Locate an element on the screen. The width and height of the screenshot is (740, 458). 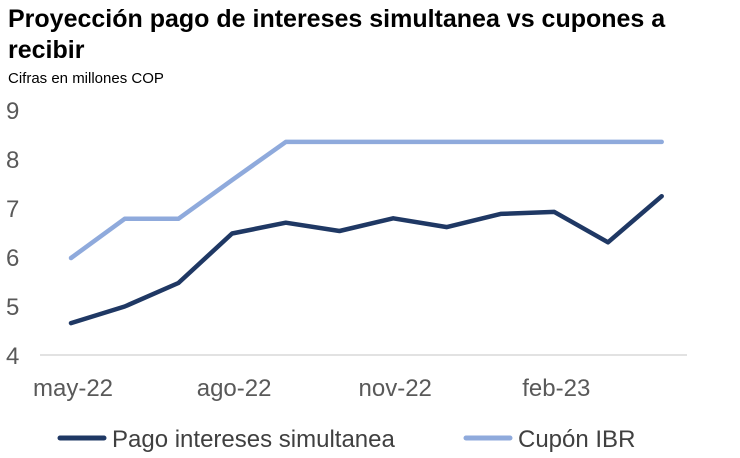
chart-subtitle: Cifras en millones COP is located at coordinates (86, 78).